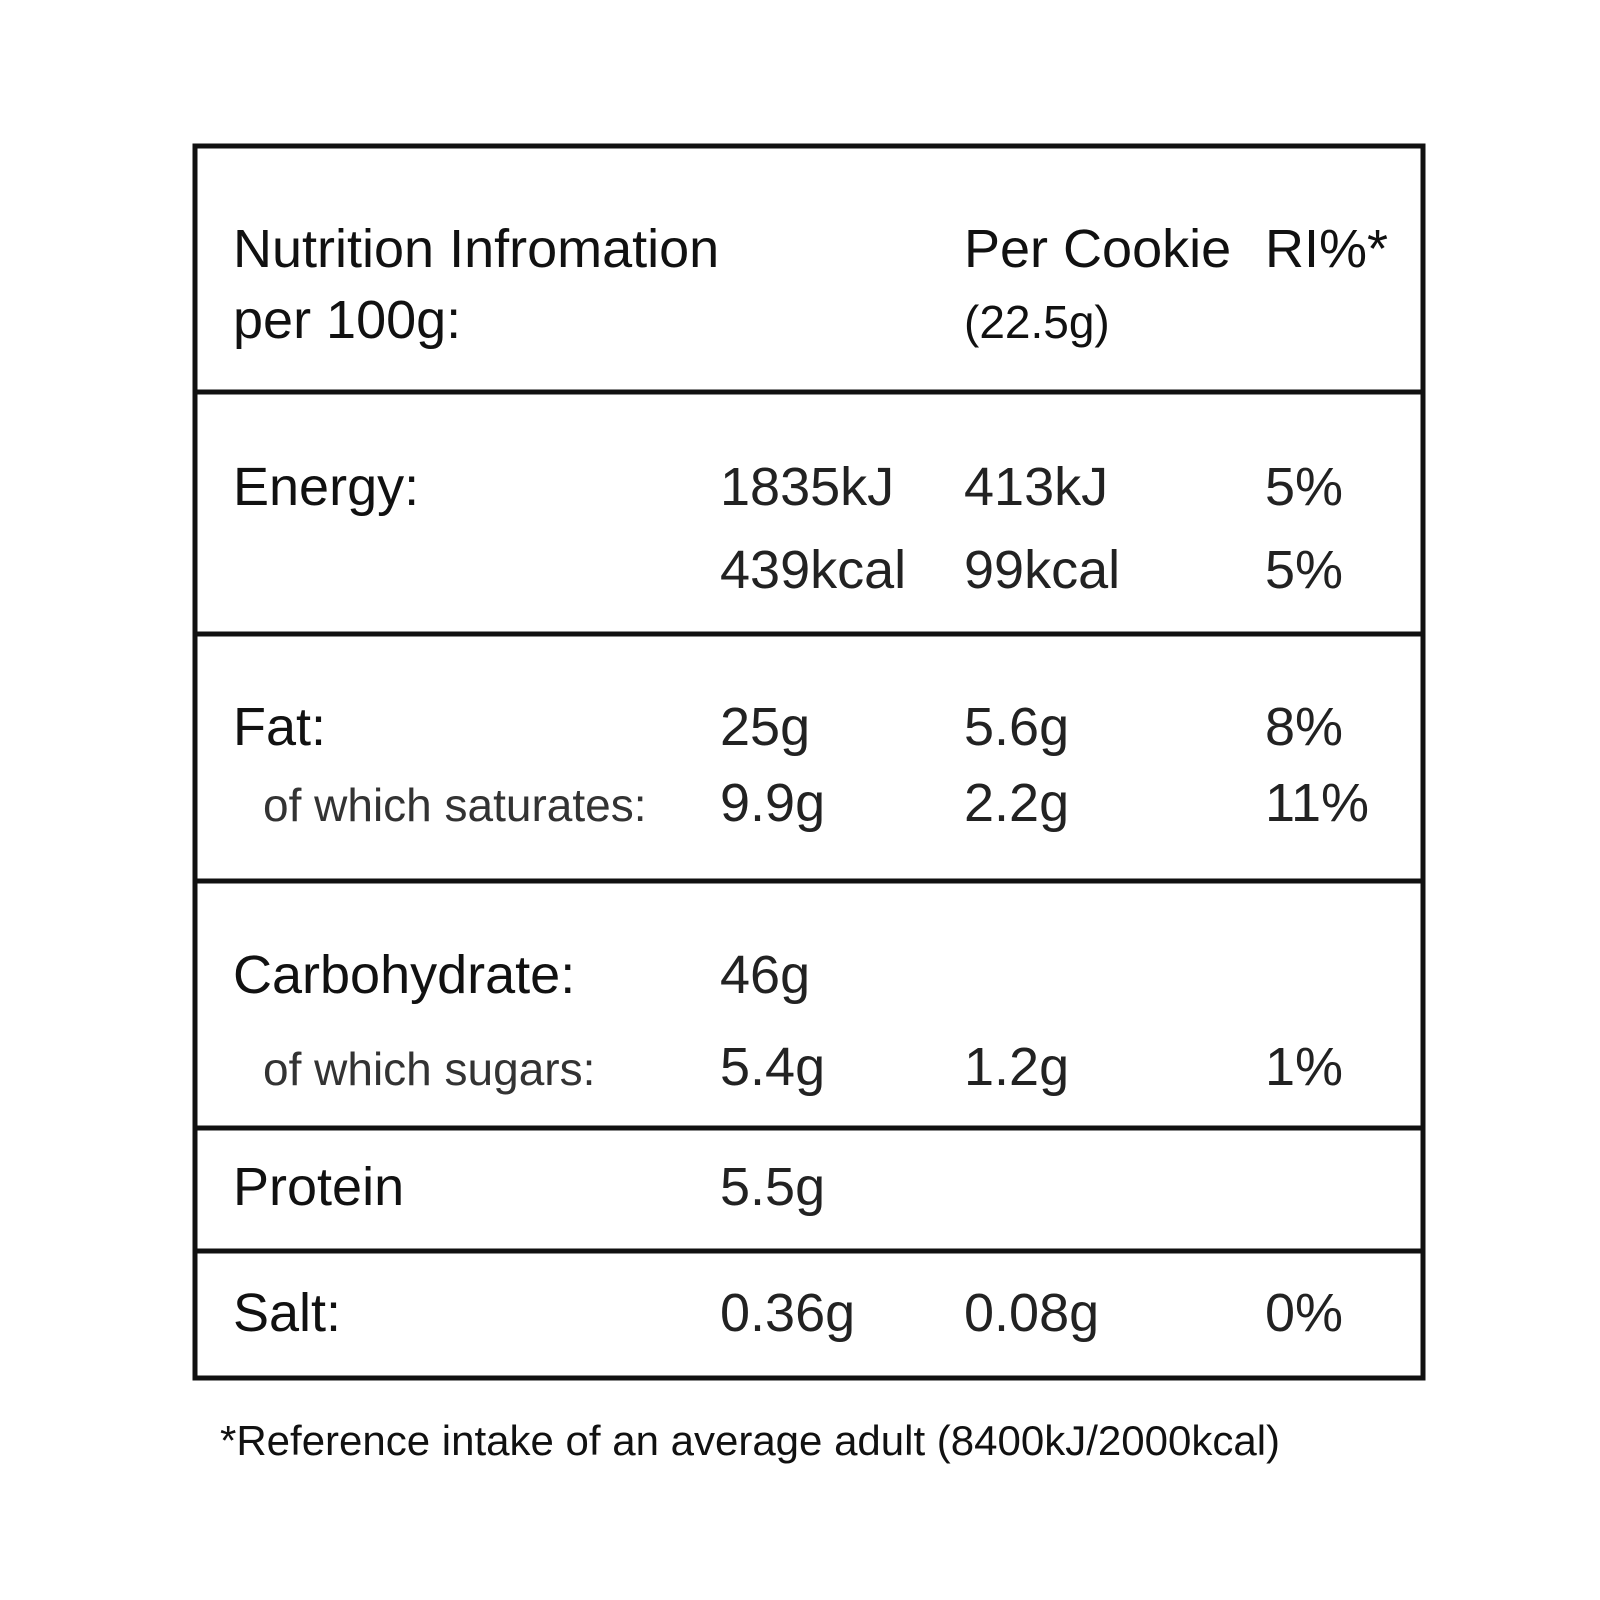  Describe the element at coordinates (1031, 1313) in the screenshot. I see `per-cookie-value: 0.08g` at that location.